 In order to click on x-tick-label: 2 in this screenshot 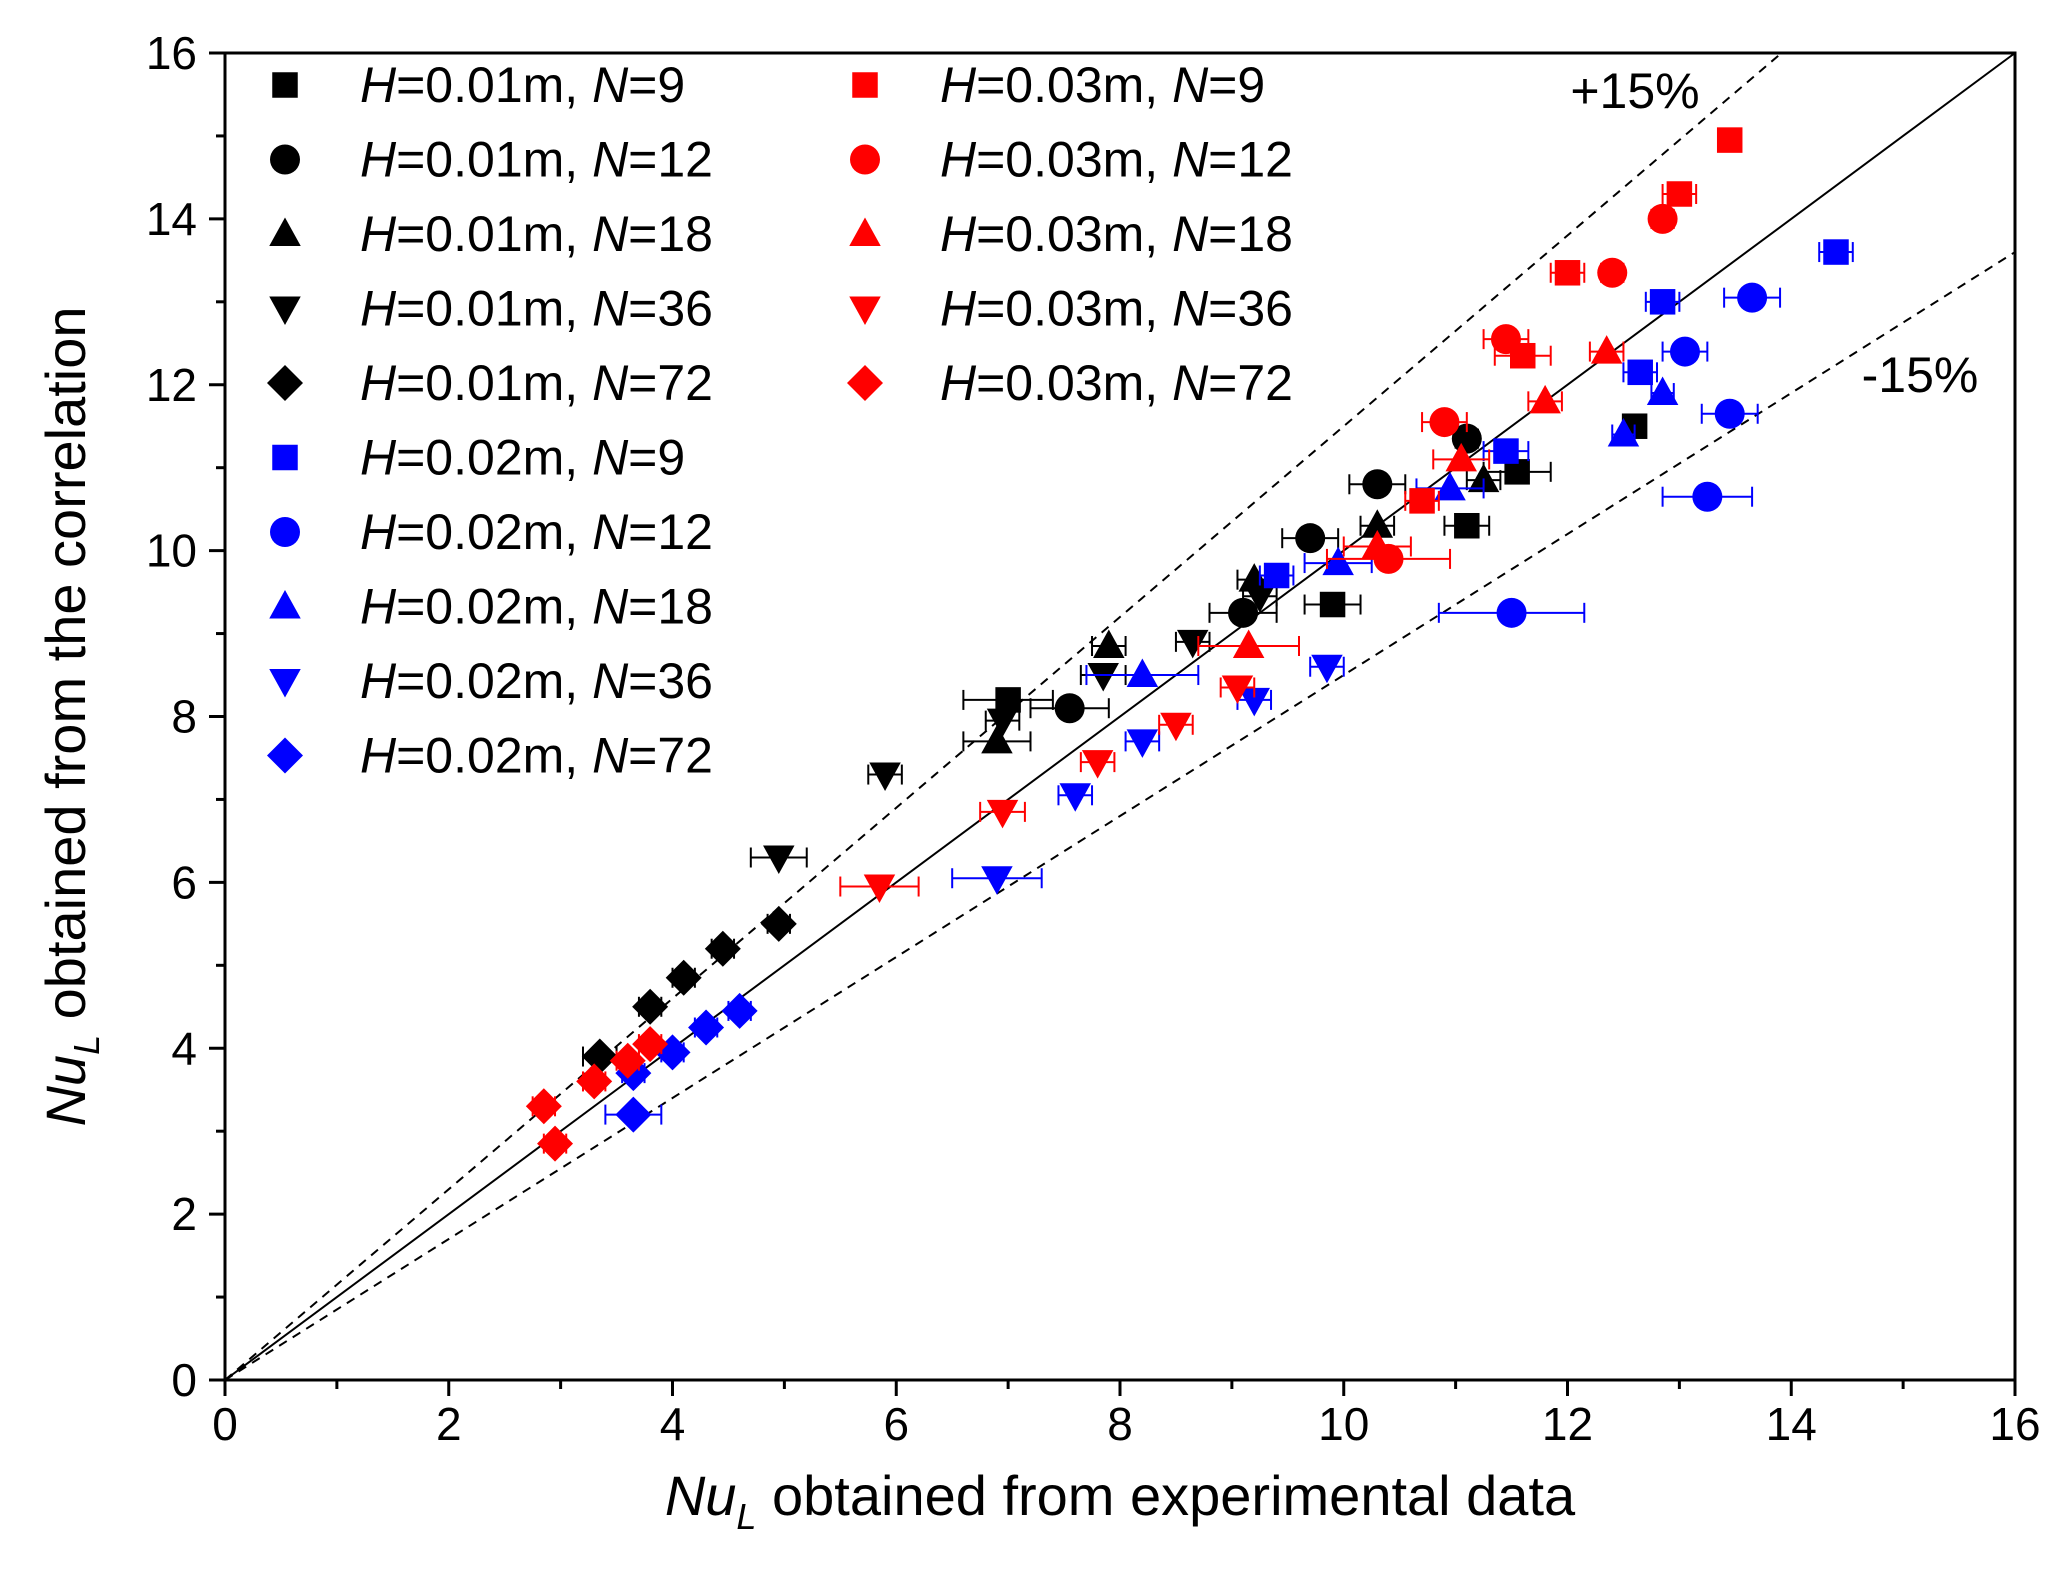, I will do `click(449, 1424)`.